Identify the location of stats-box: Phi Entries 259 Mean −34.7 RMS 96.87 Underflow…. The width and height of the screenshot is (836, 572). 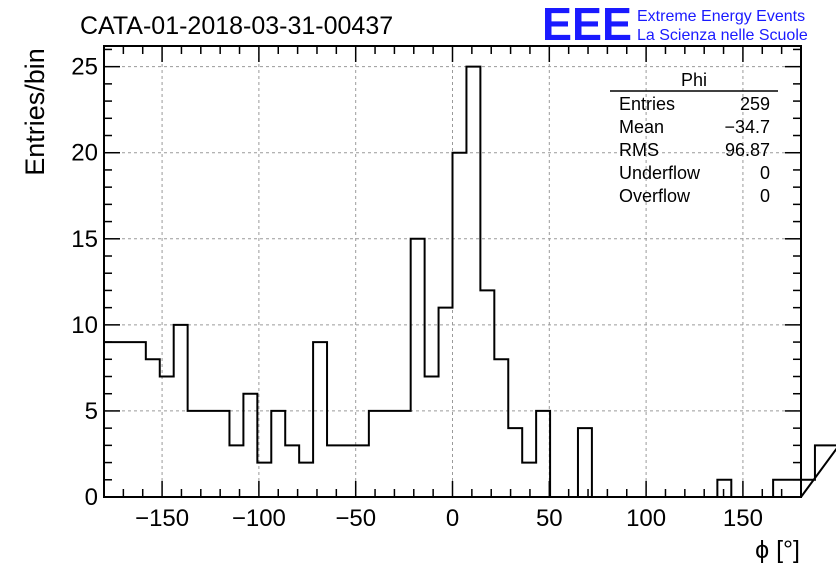
(694, 138).